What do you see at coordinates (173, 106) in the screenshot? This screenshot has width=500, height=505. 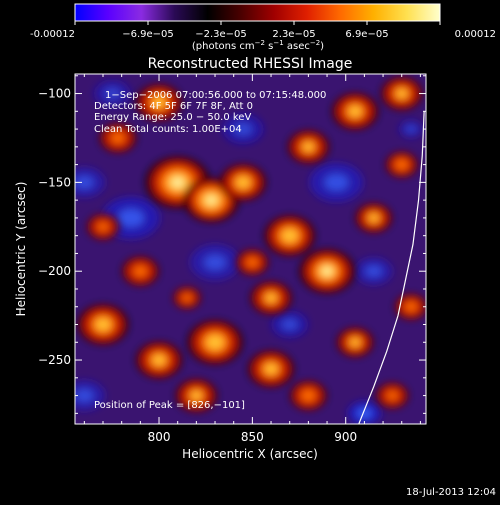 I see `annotation-detectors: Detectors: 4F 5F 6F 7F 8F, Att 0` at bounding box center [173, 106].